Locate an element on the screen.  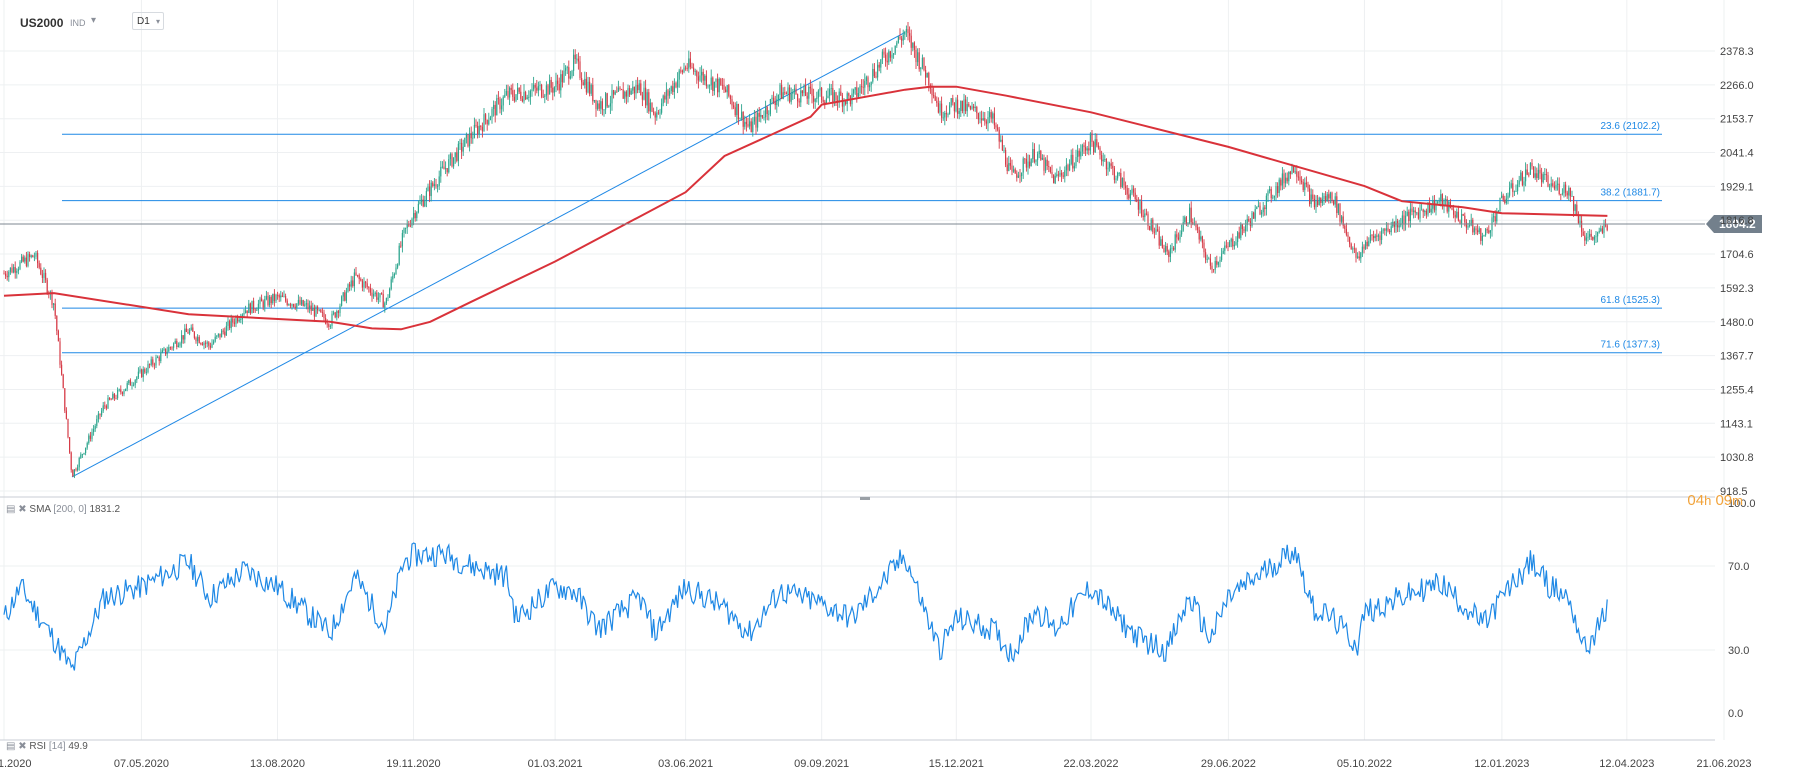
chevron-down-icon: ▾ is located at coordinates (94, 20).